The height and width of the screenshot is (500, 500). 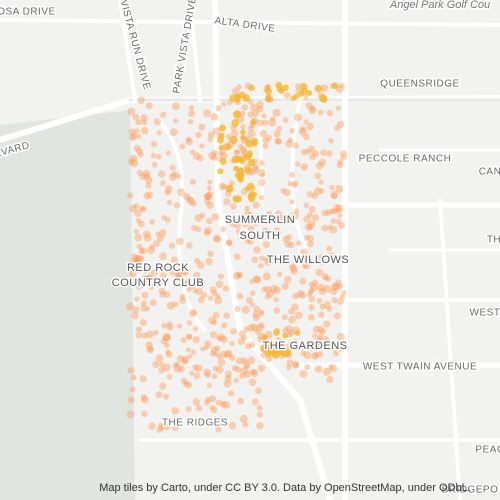 I want to click on place-label: COUNTRY CLUB, so click(x=158, y=283).